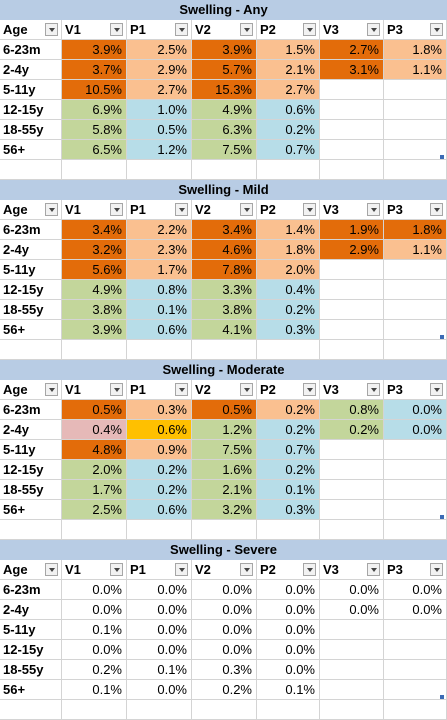  I want to click on value-cell-v1: 6.5%, so click(94, 150).